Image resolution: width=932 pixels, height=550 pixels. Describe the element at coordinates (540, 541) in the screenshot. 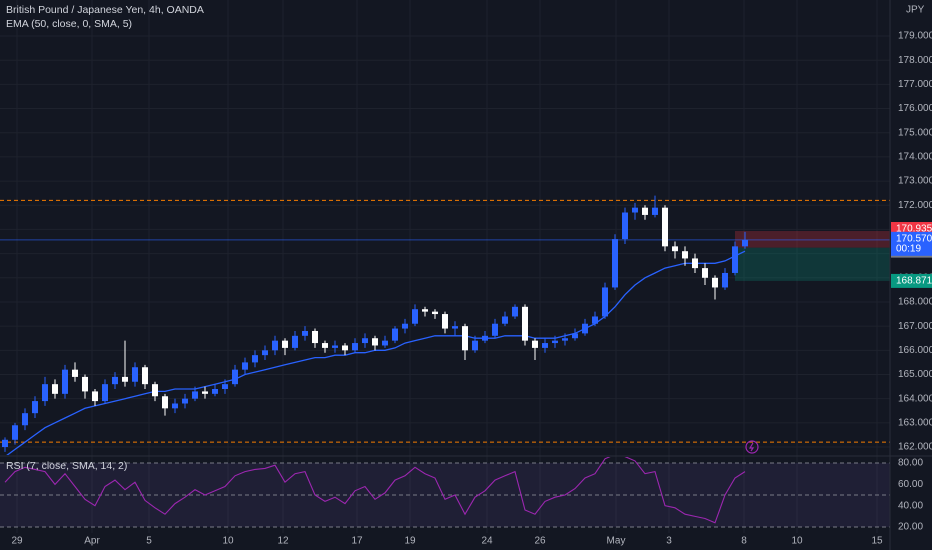

I see `x-tick-label: 26` at that location.